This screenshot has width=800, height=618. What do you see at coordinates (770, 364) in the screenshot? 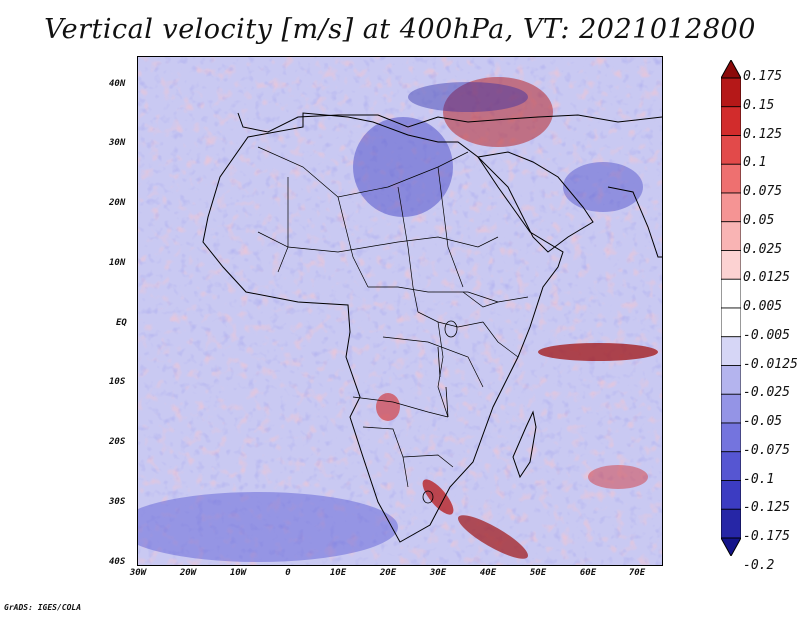
I see `colorbar-label: -0.0125` at bounding box center [770, 364].